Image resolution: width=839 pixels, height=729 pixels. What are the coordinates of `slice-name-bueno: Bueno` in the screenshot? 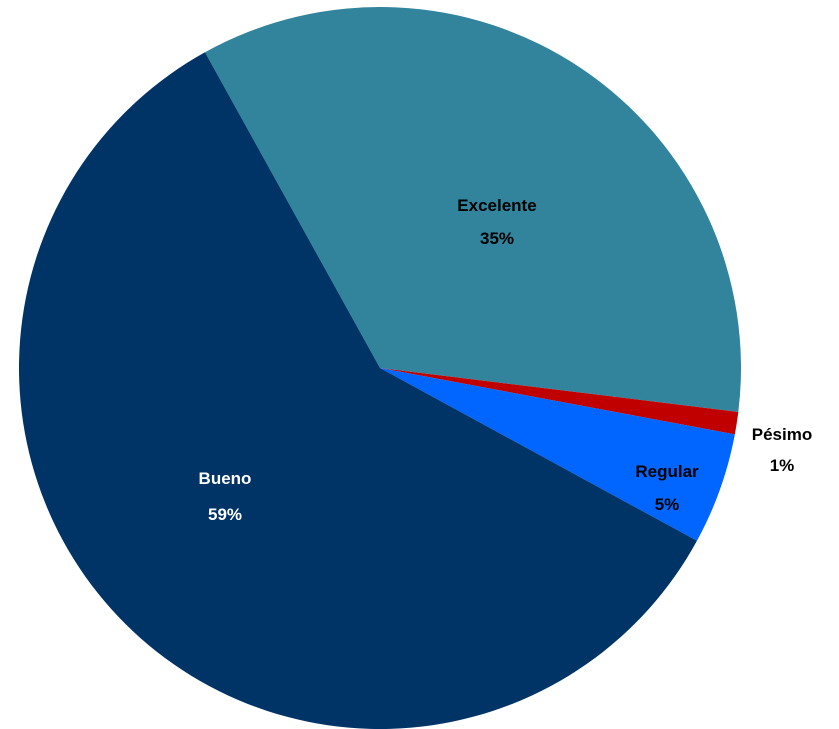 It's located at (225, 478).